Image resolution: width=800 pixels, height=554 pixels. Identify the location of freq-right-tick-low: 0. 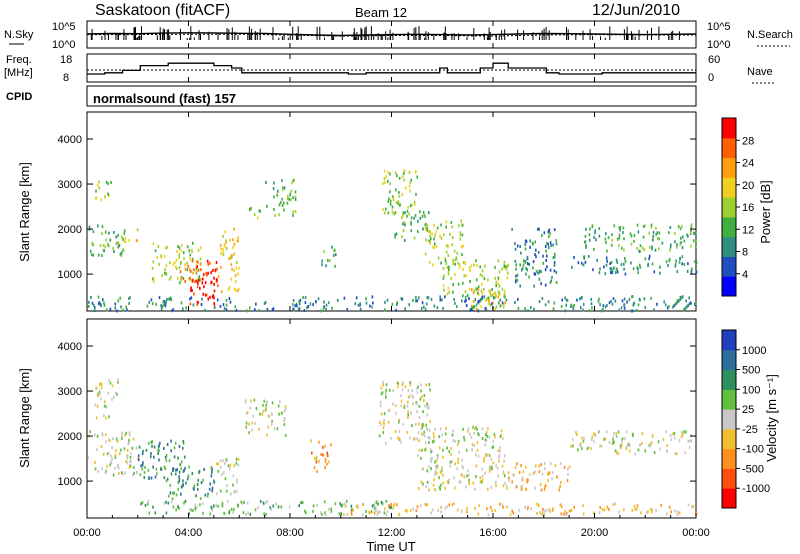
(711, 78).